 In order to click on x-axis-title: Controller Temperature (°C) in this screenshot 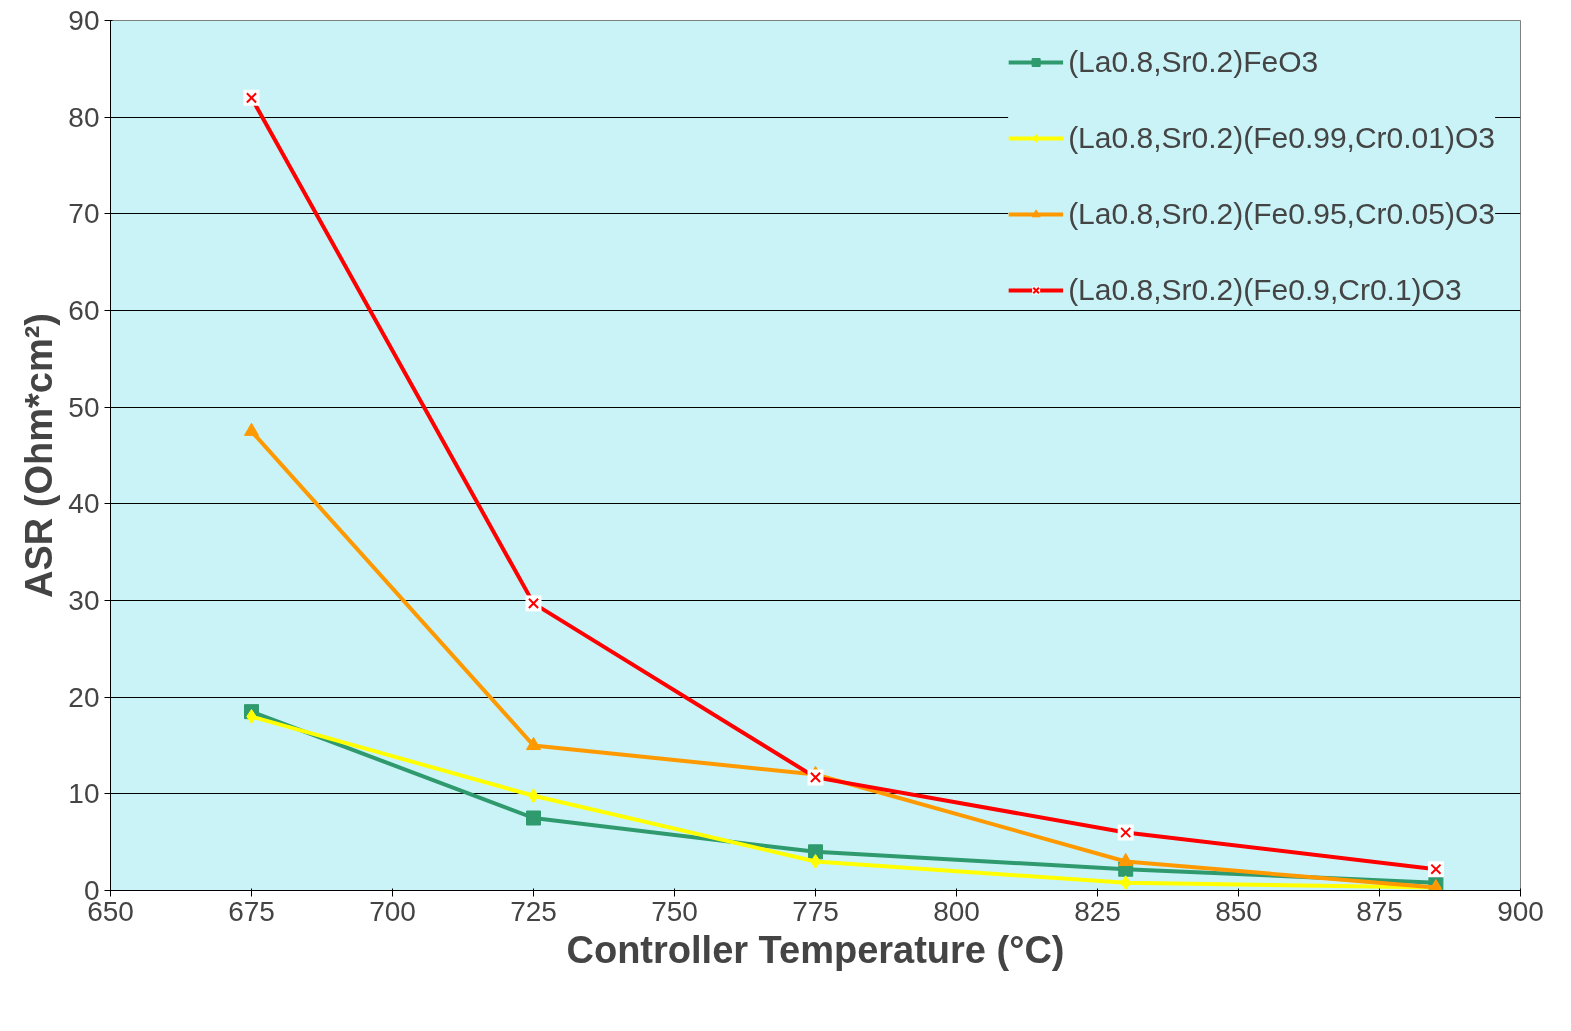, I will do `click(815, 949)`.